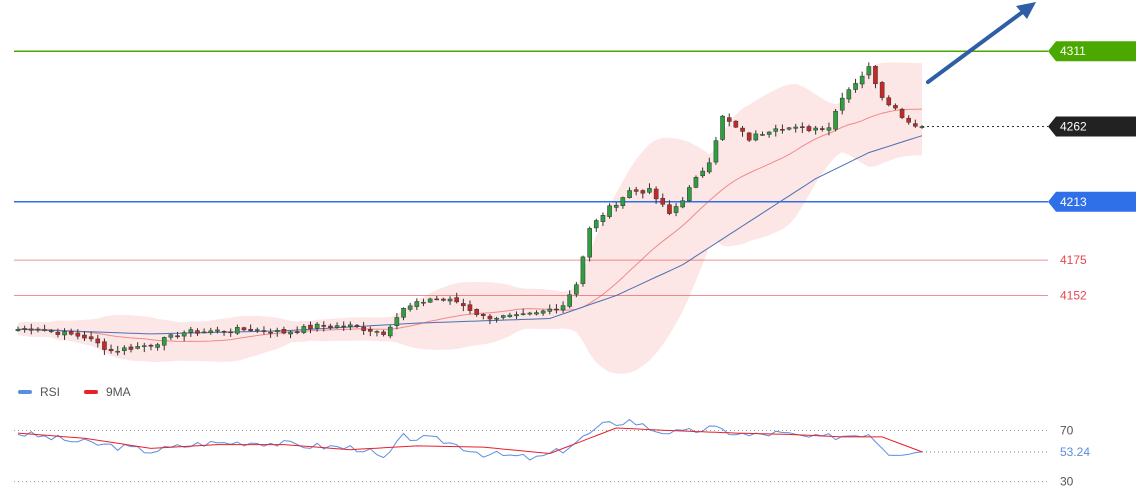  I want to click on forecast-arrow, so click(981, 43).